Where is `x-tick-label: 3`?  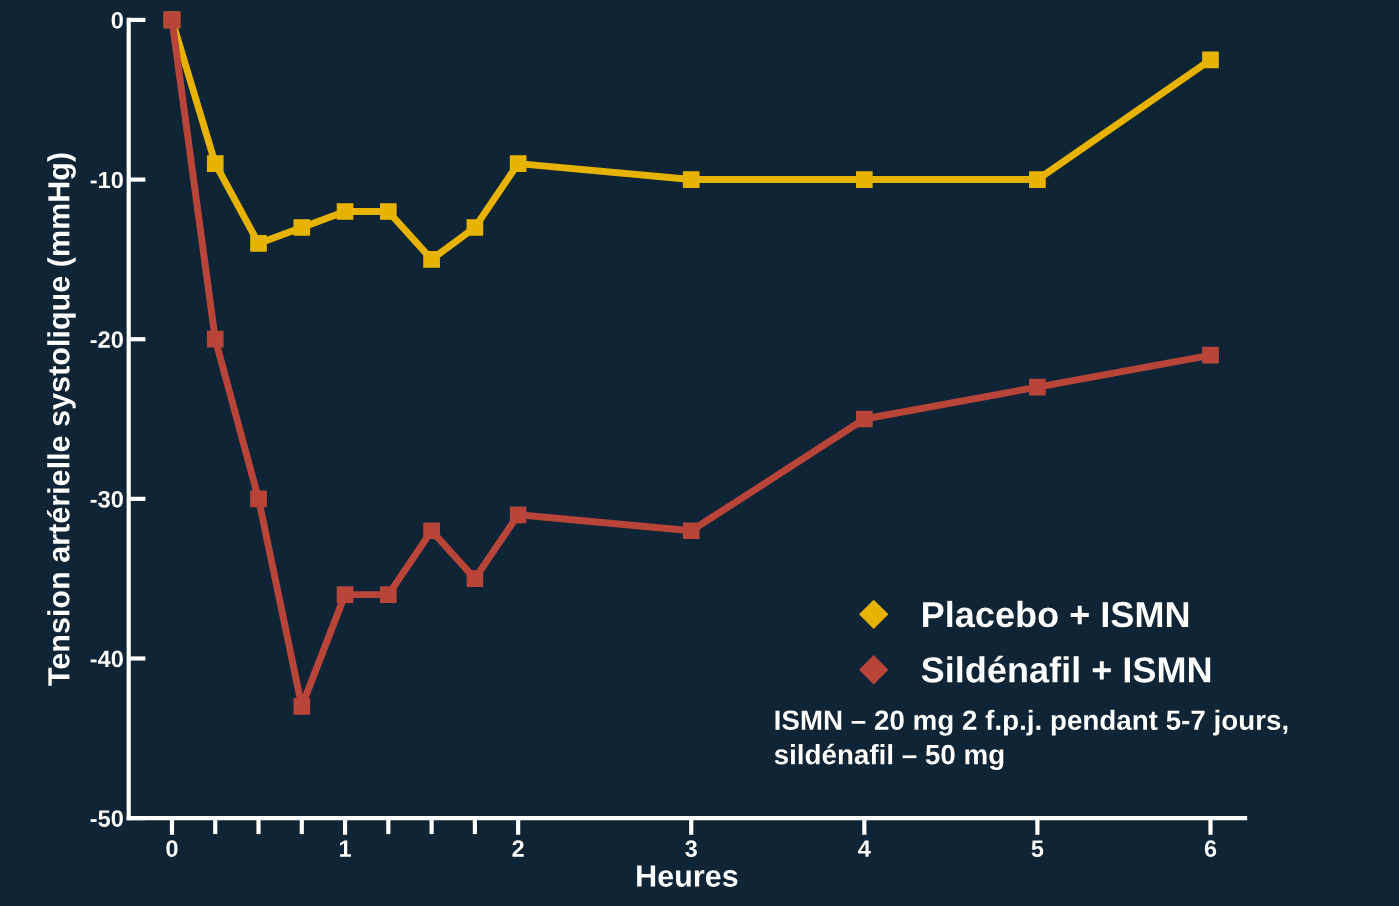 x-tick-label: 3 is located at coordinates (691, 849).